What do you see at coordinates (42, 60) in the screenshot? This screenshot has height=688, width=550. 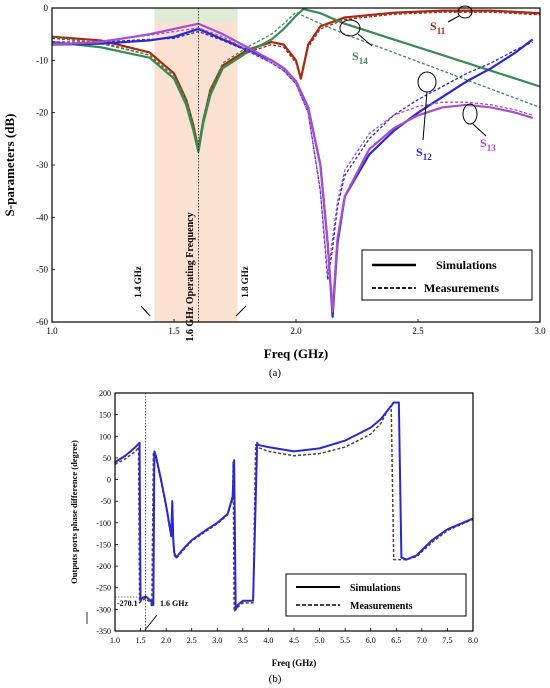 I see `y-tick-label: -10` at bounding box center [42, 60].